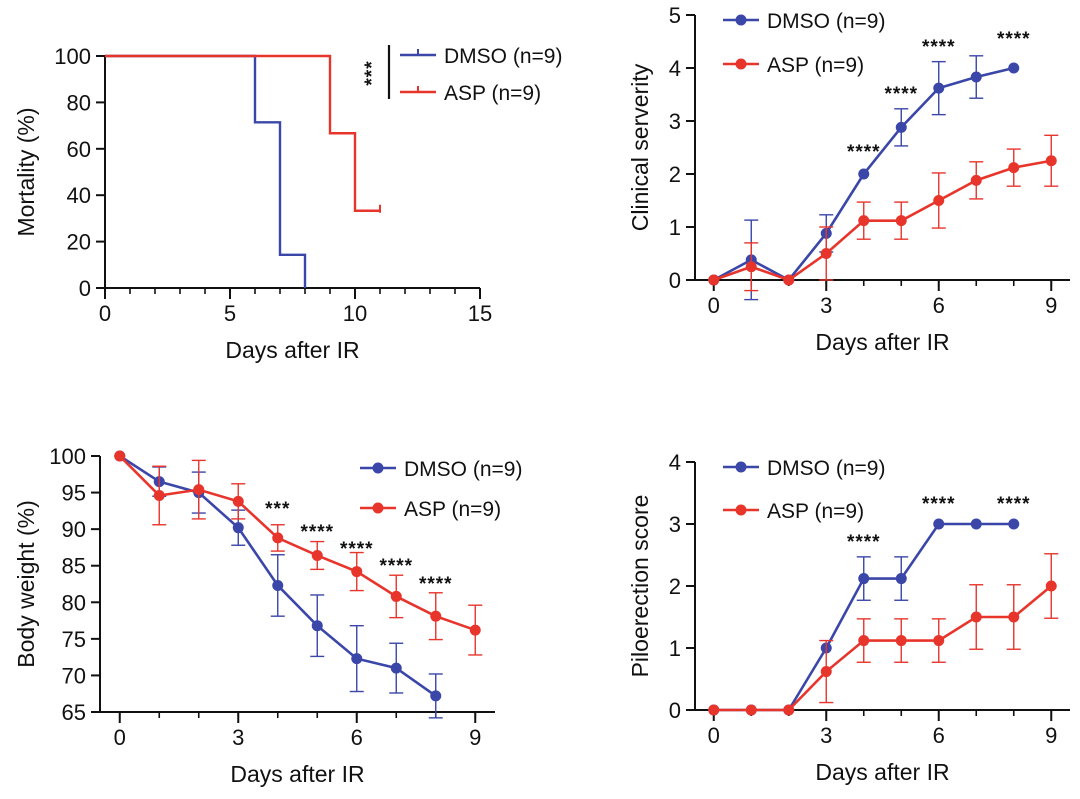 This screenshot has height=799, width=1080. What do you see at coordinates (480, 313) in the screenshot?
I see `x-tick-label: 15` at bounding box center [480, 313].